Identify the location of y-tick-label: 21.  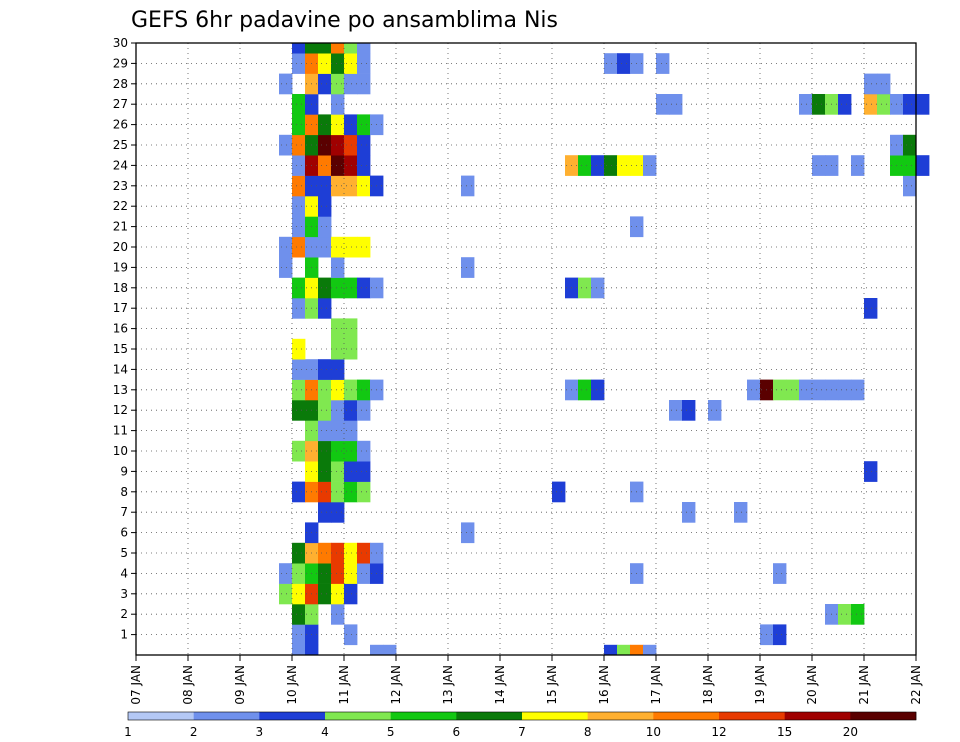
(120, 227).